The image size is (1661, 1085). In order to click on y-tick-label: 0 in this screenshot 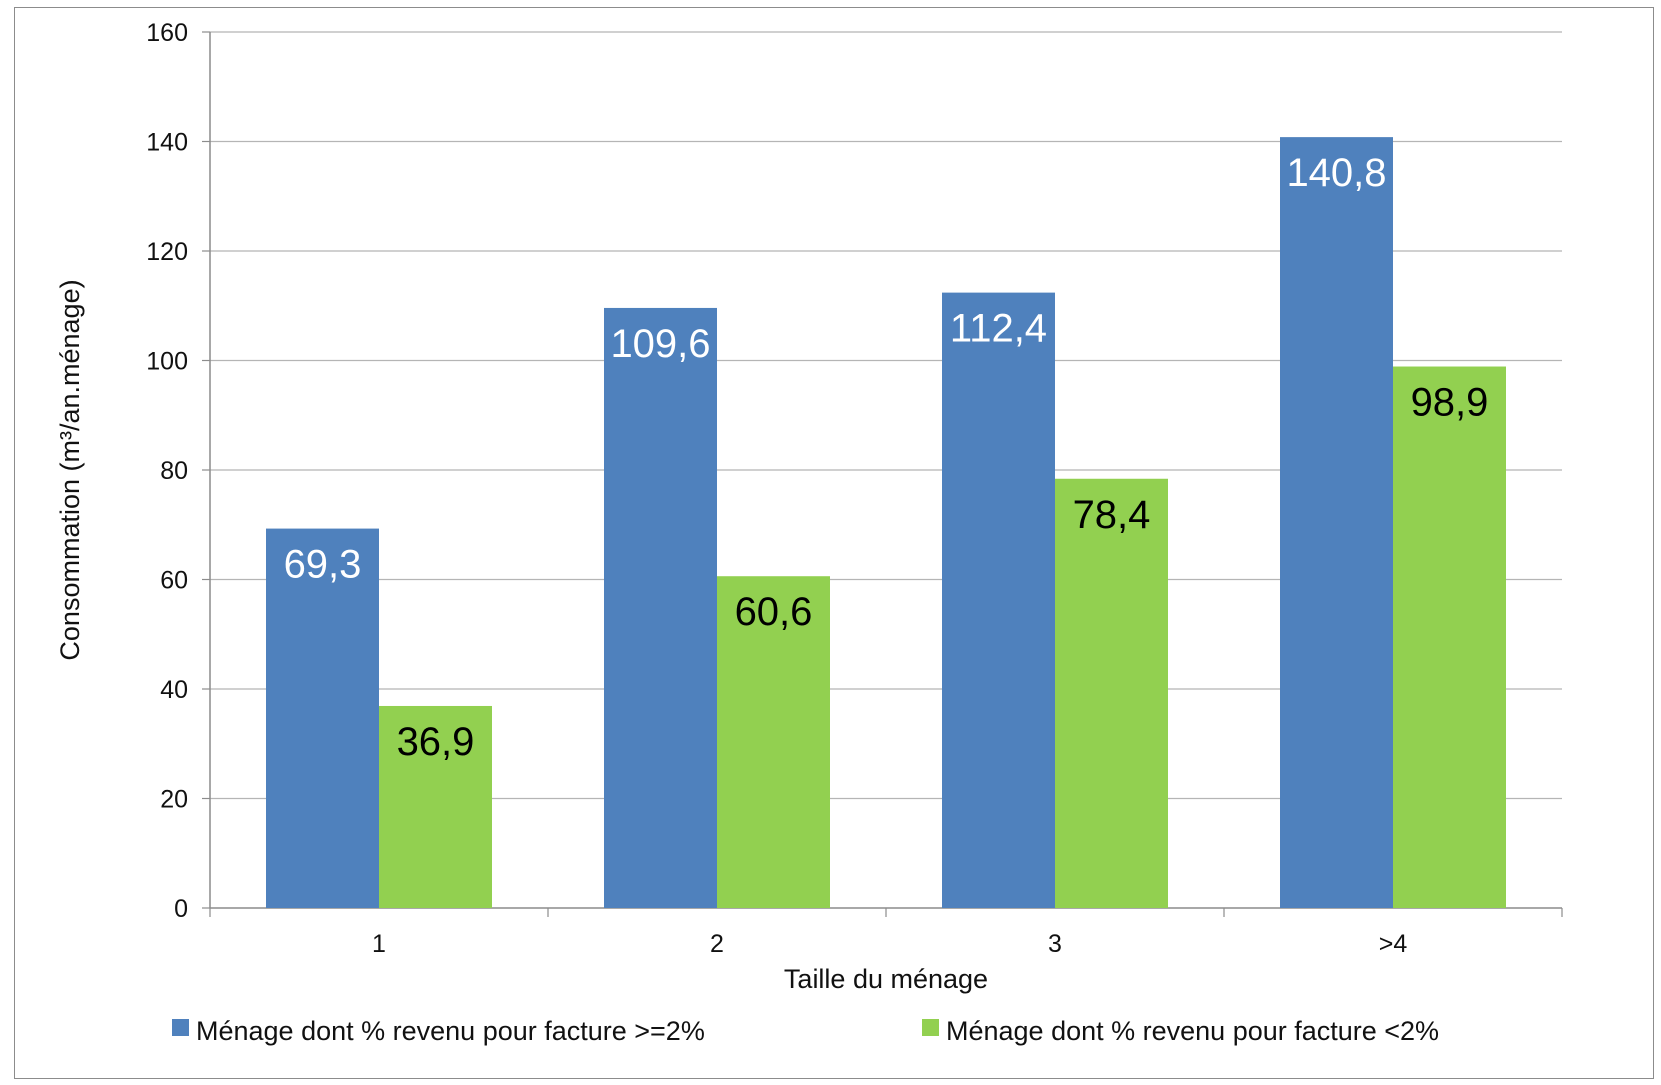, I will do `click(181, 909)`.